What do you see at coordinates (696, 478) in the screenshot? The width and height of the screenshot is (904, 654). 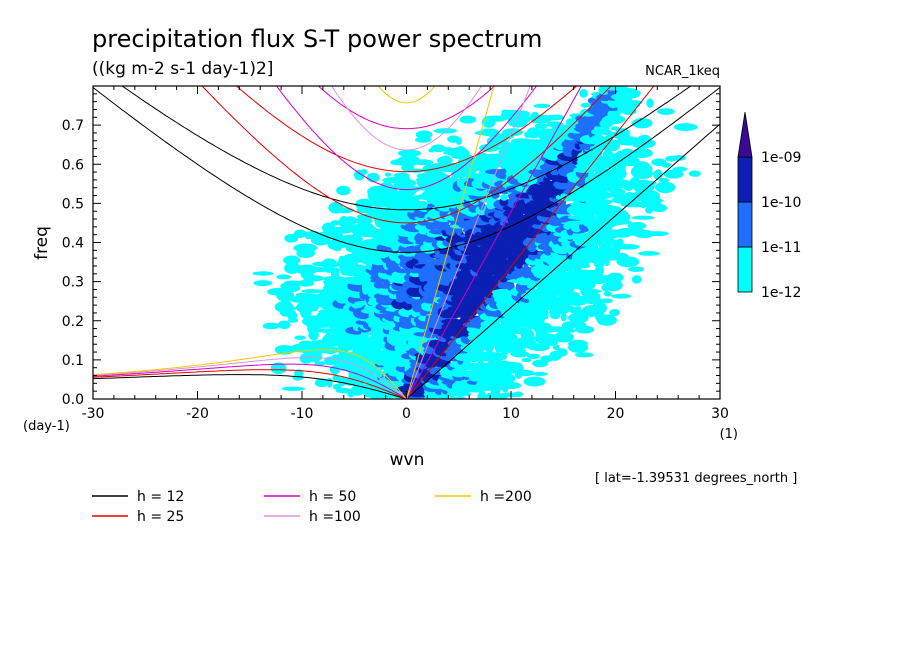 I see `latitude-note: [ lat=-1.39531 degrees_north ]` at bounding box center [696, 478].